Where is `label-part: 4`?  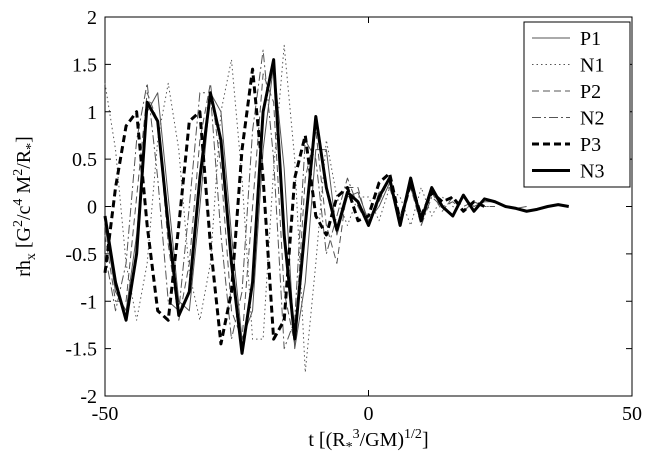 label-part: 4 is located at coordinates (18, 202).